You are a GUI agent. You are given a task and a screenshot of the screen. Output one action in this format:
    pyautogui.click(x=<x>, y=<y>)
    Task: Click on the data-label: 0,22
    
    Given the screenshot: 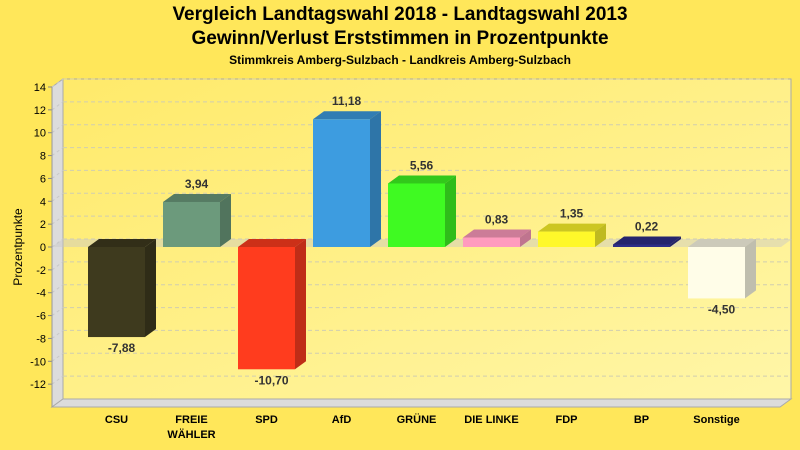 What is the action you would take?
    pyautogui.click(x=647, y=226)
    